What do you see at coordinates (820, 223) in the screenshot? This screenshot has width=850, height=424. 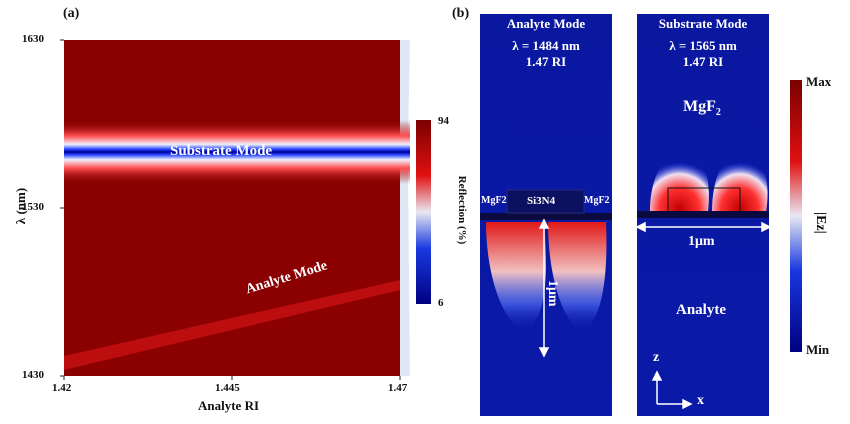 I see `ez-colorbar-label: |Ez|` at bounding box center [820, 223].